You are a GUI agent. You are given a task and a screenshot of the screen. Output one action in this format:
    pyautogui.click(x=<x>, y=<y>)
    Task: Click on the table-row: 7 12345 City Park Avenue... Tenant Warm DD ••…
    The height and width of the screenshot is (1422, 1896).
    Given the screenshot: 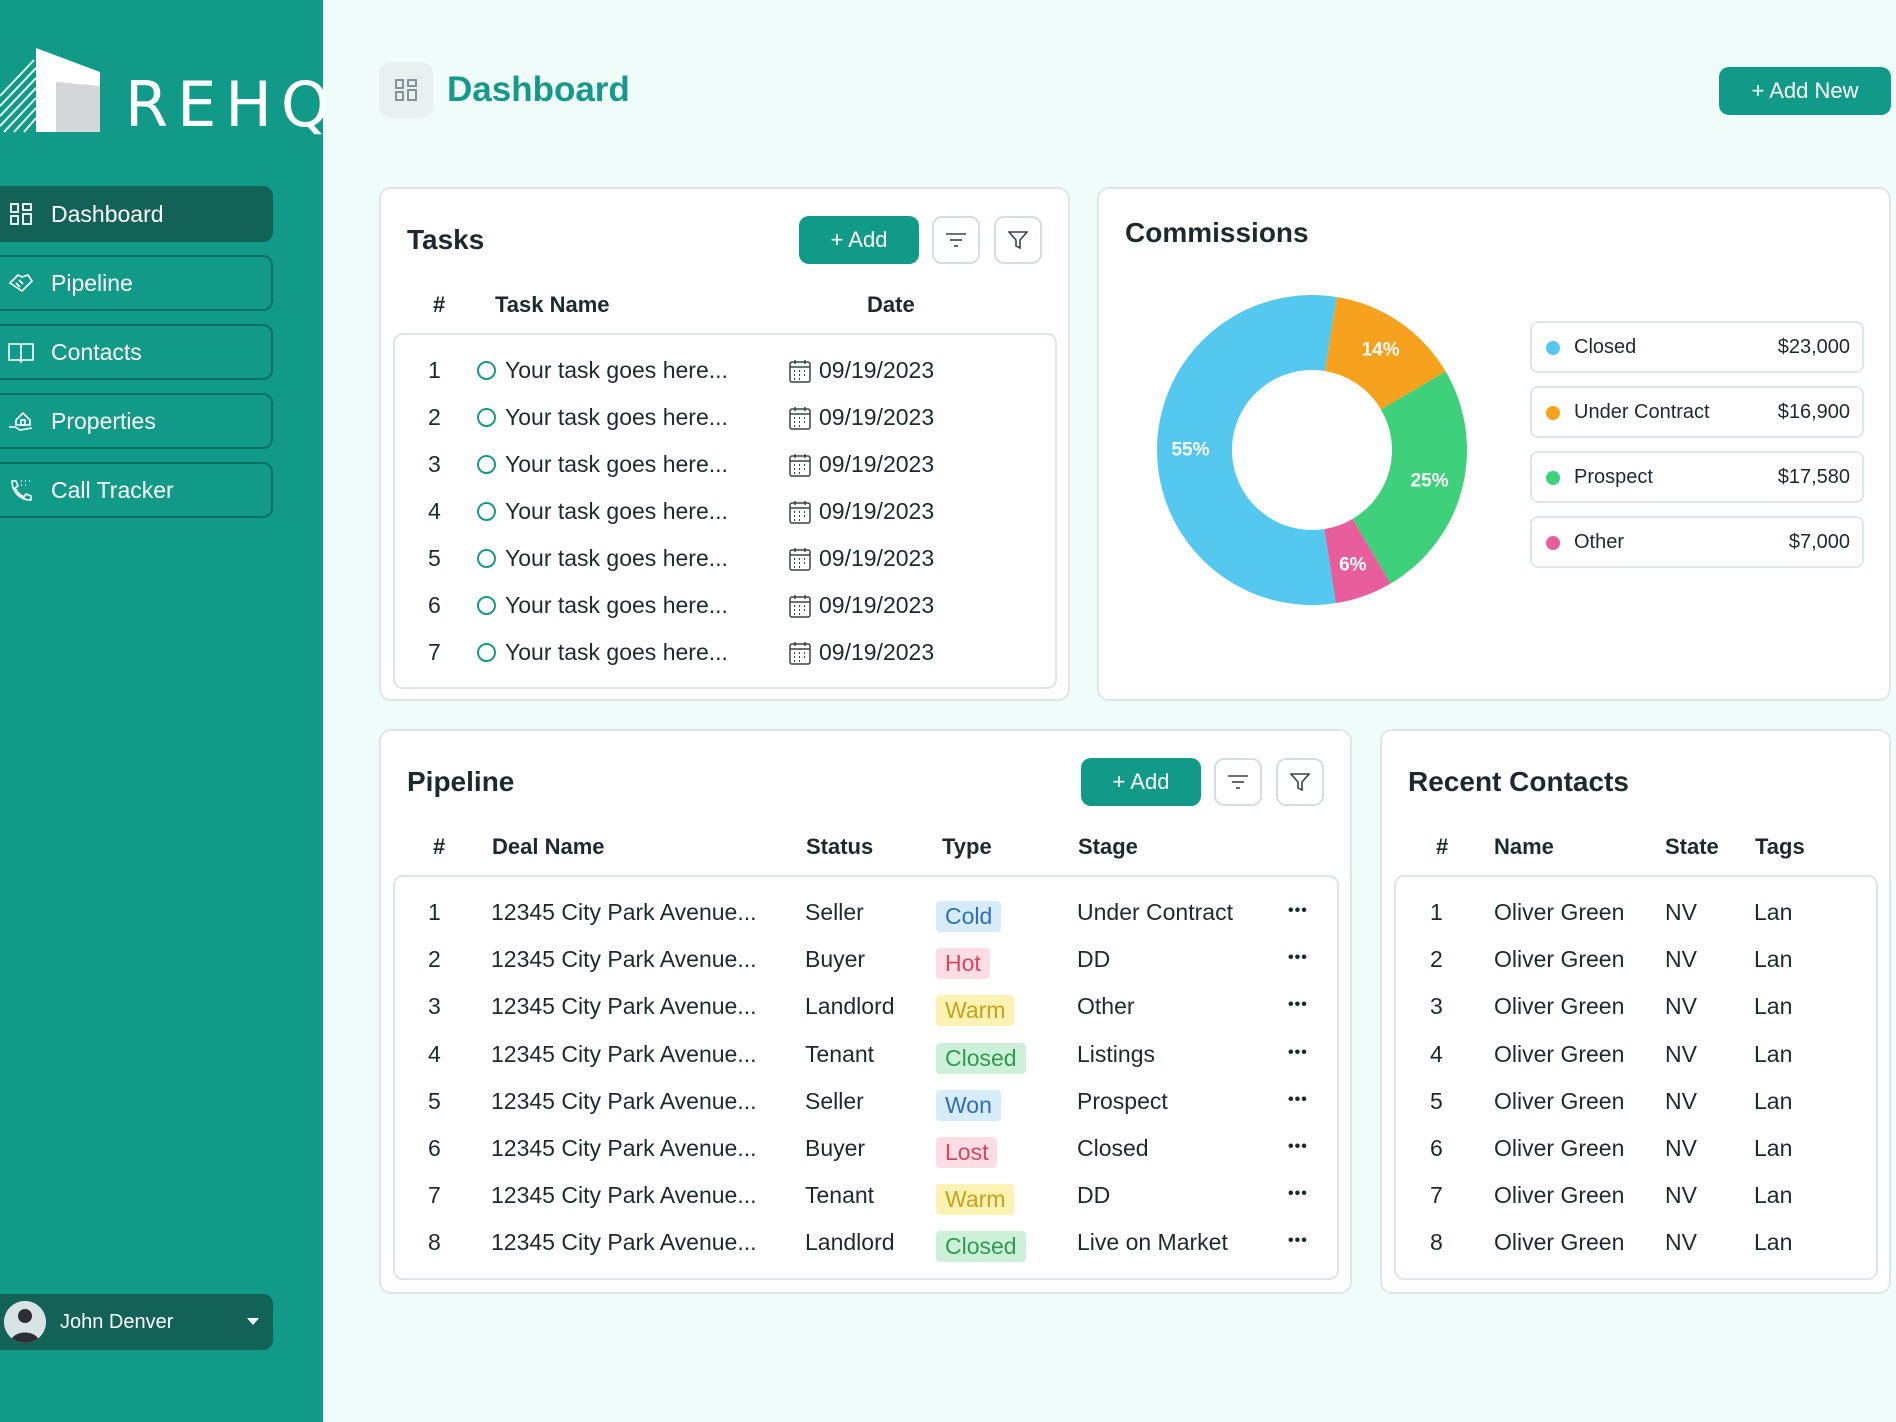 What is the action you would take?
    pyautogui.click(x=866, y=1195)
    